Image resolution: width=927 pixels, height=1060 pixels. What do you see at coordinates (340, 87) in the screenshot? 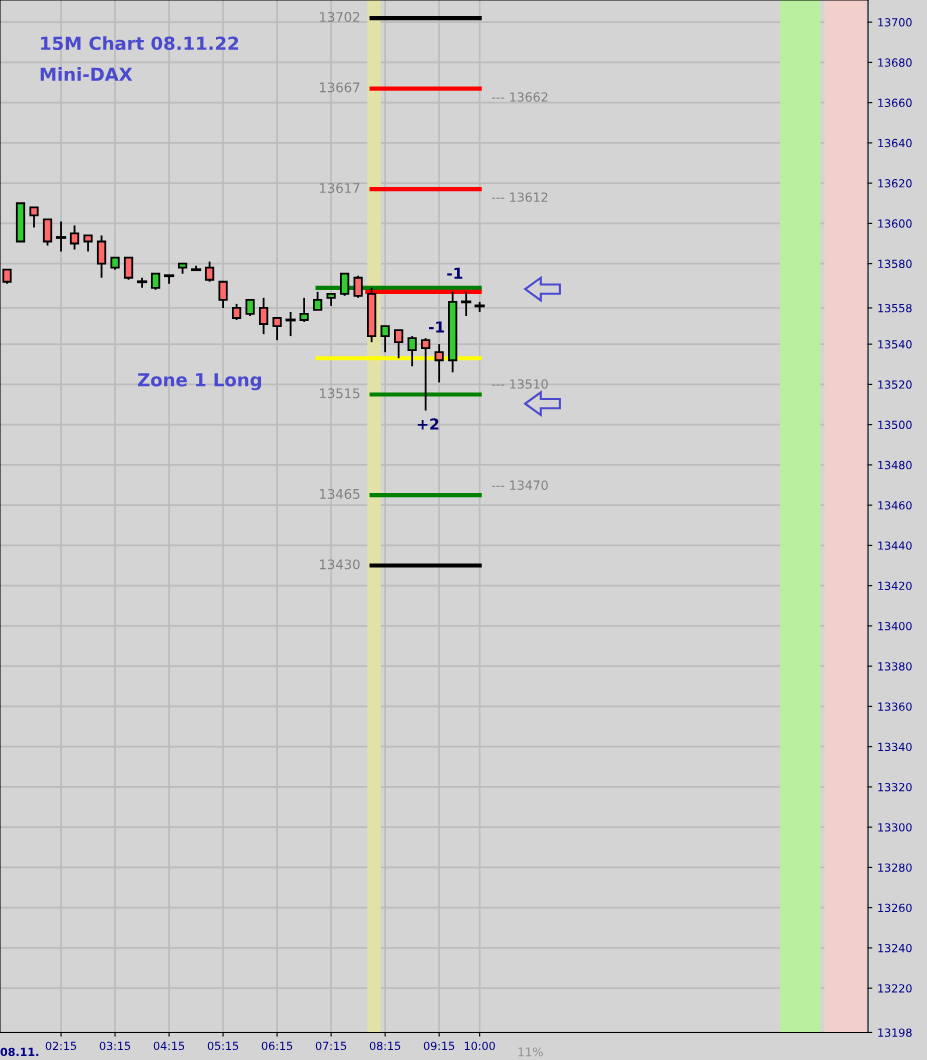
I see `series-label: 13667` at bounding box center [340, 87].